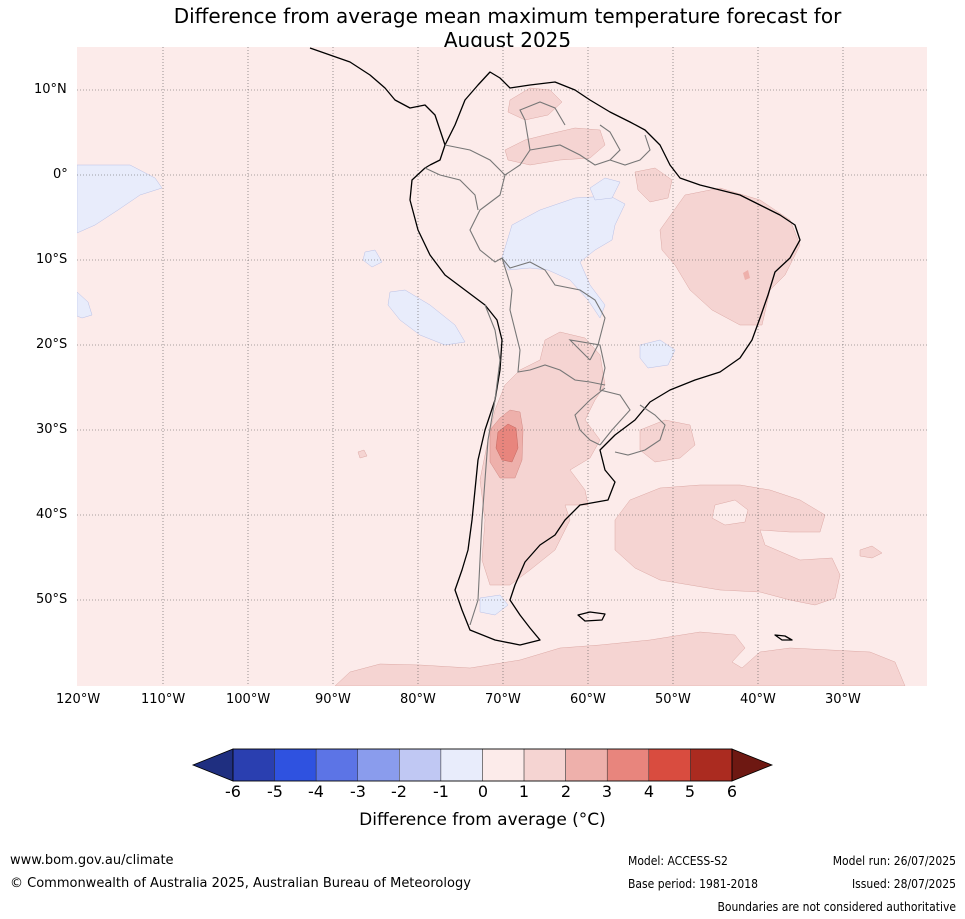  I want to click on anomaly-positive-uruguay, so click(667, 441).